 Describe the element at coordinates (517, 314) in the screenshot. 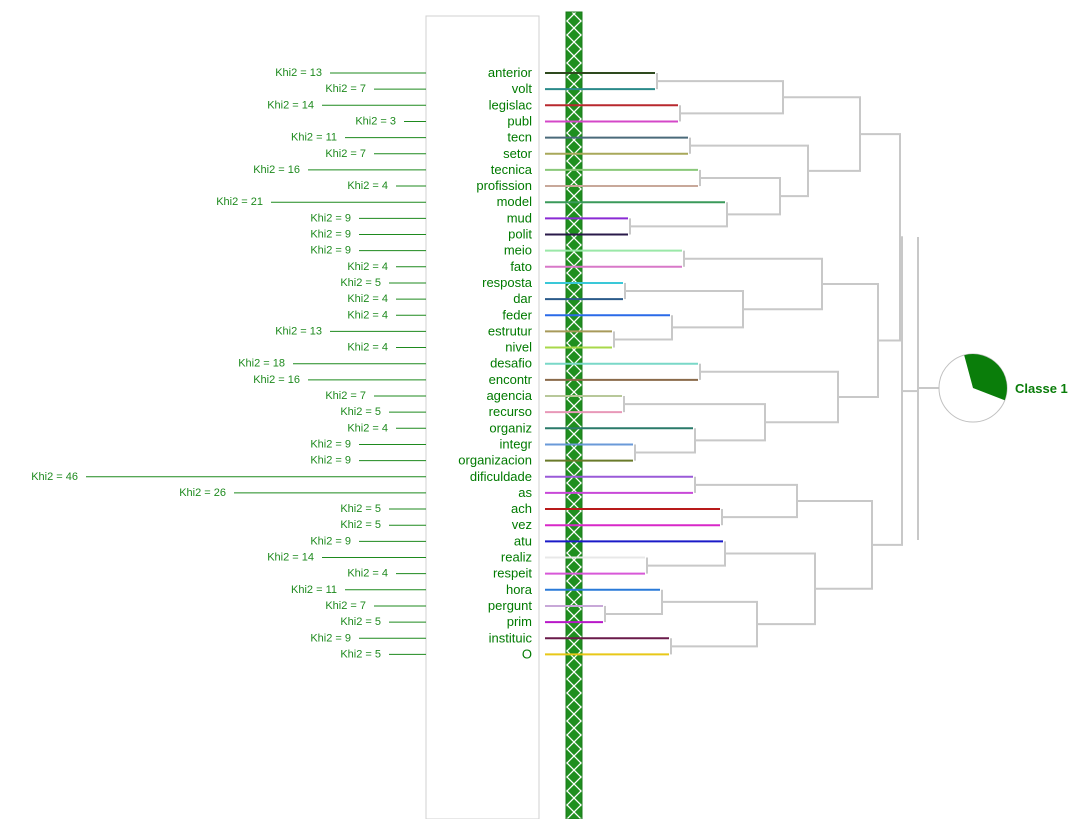

I see `term-label: feder` at that location.